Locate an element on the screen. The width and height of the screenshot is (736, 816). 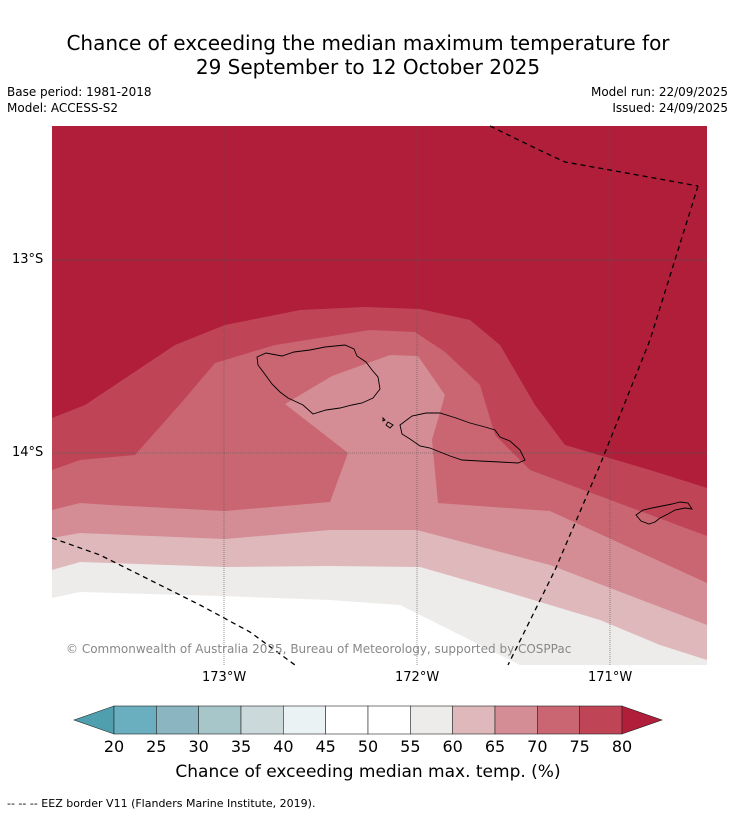
colorbar-tick-label: 25 is located at coordinates (156, 746).